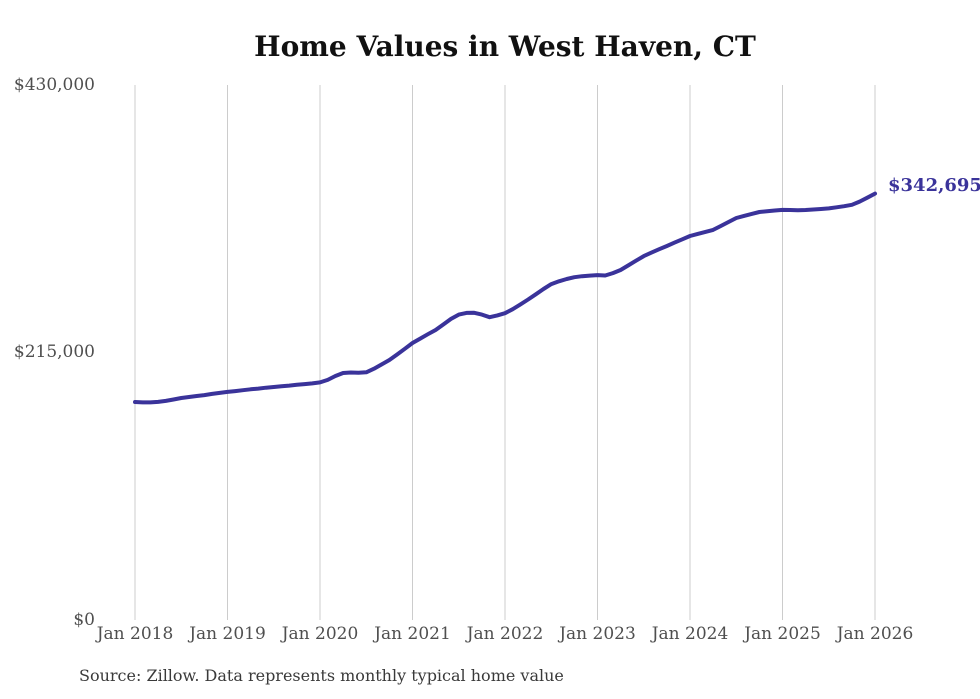 The width and height of the screenshot is (980, 699). What do you see at coordinates (135, 634) in the screenshot?
I see `x-tick-label-2018: Jan 2018` at bounding box center [135, 634].